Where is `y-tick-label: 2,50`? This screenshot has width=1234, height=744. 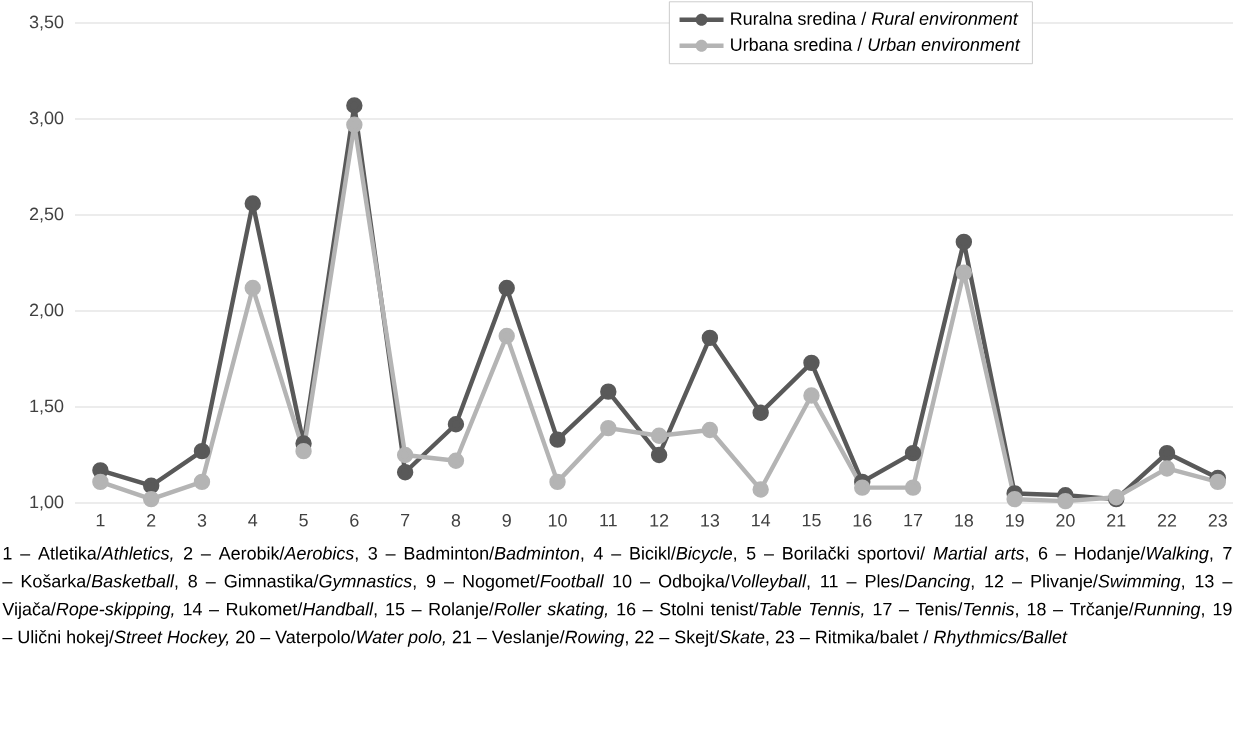
y-tick-label: 2,50 is located at coordinates (46, 215).